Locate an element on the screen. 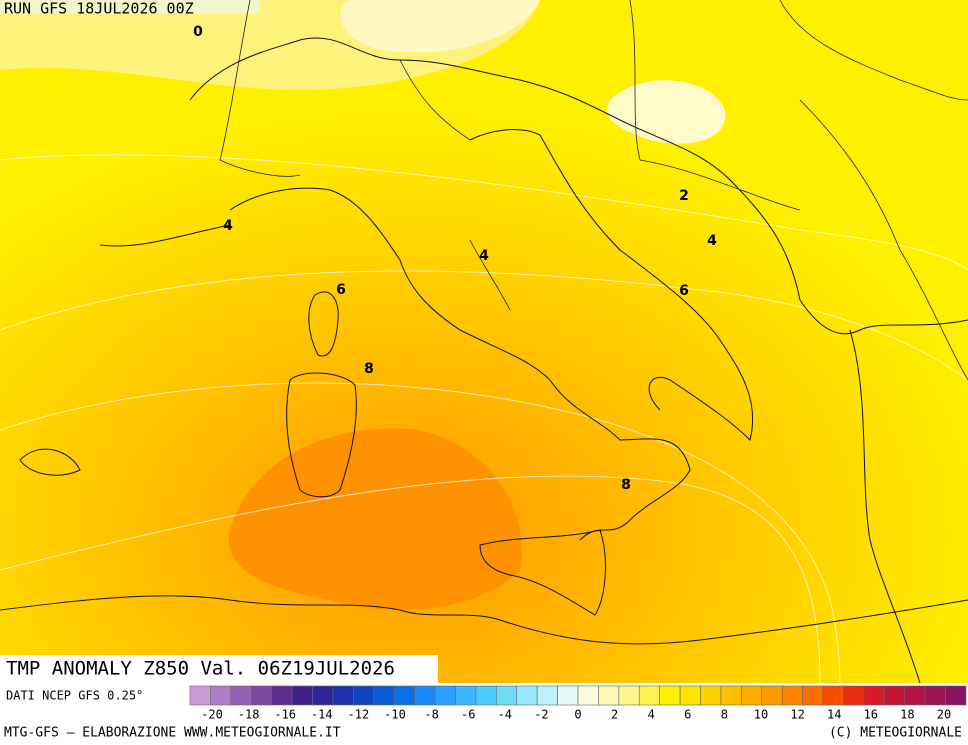 The width and height of the screenshot is (968, 745). contour-label: 2 is located at coordinates (684, 196).